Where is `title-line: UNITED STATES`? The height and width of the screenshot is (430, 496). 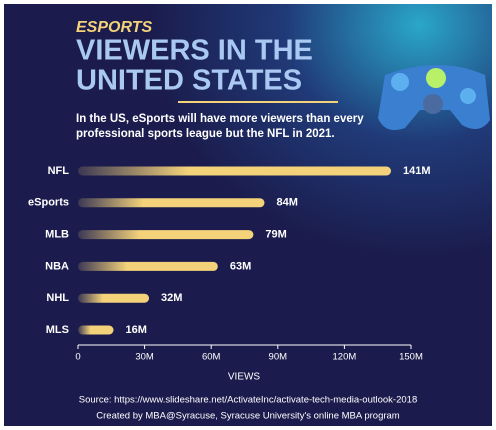 title-line: UNITED STATES is located at coordinates (189, 81).